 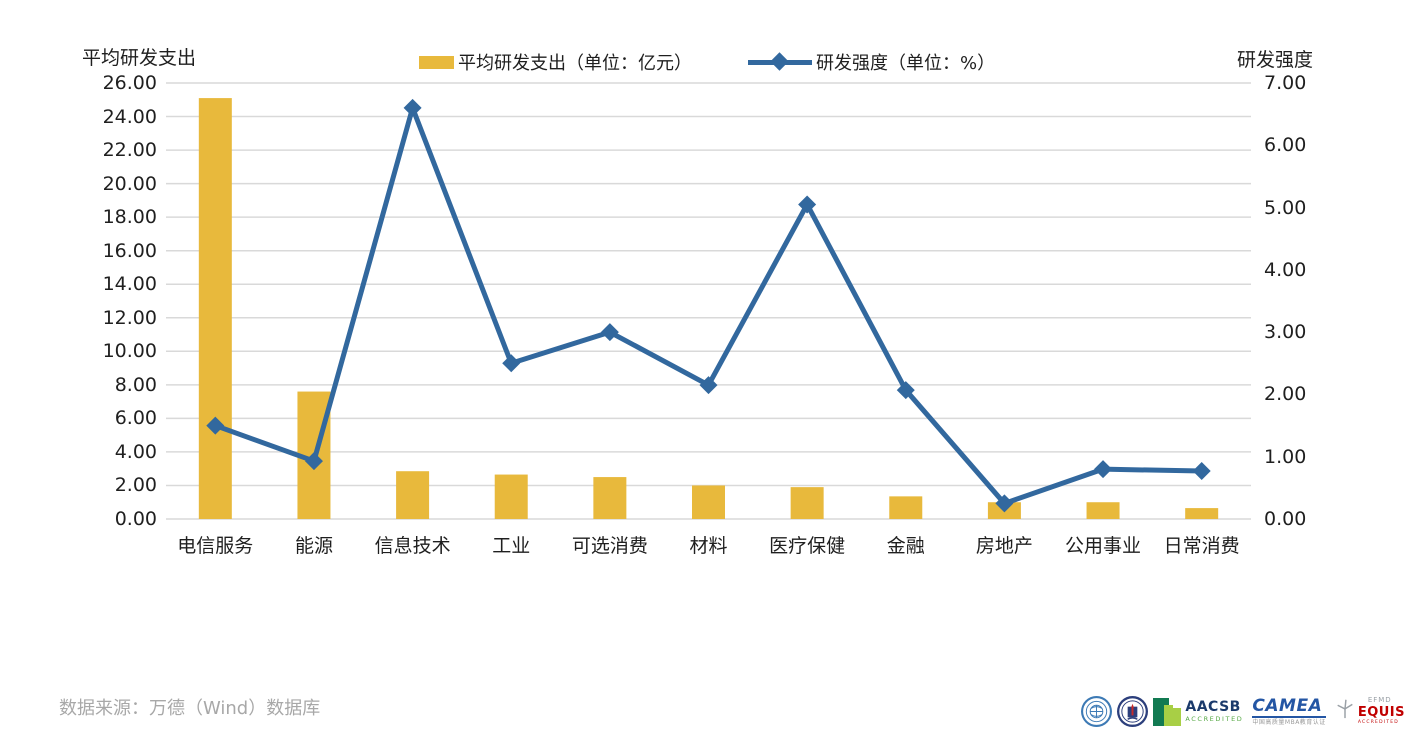 I want to click on y-axis-tick-label: 12.00, so click(x=129, y=317).